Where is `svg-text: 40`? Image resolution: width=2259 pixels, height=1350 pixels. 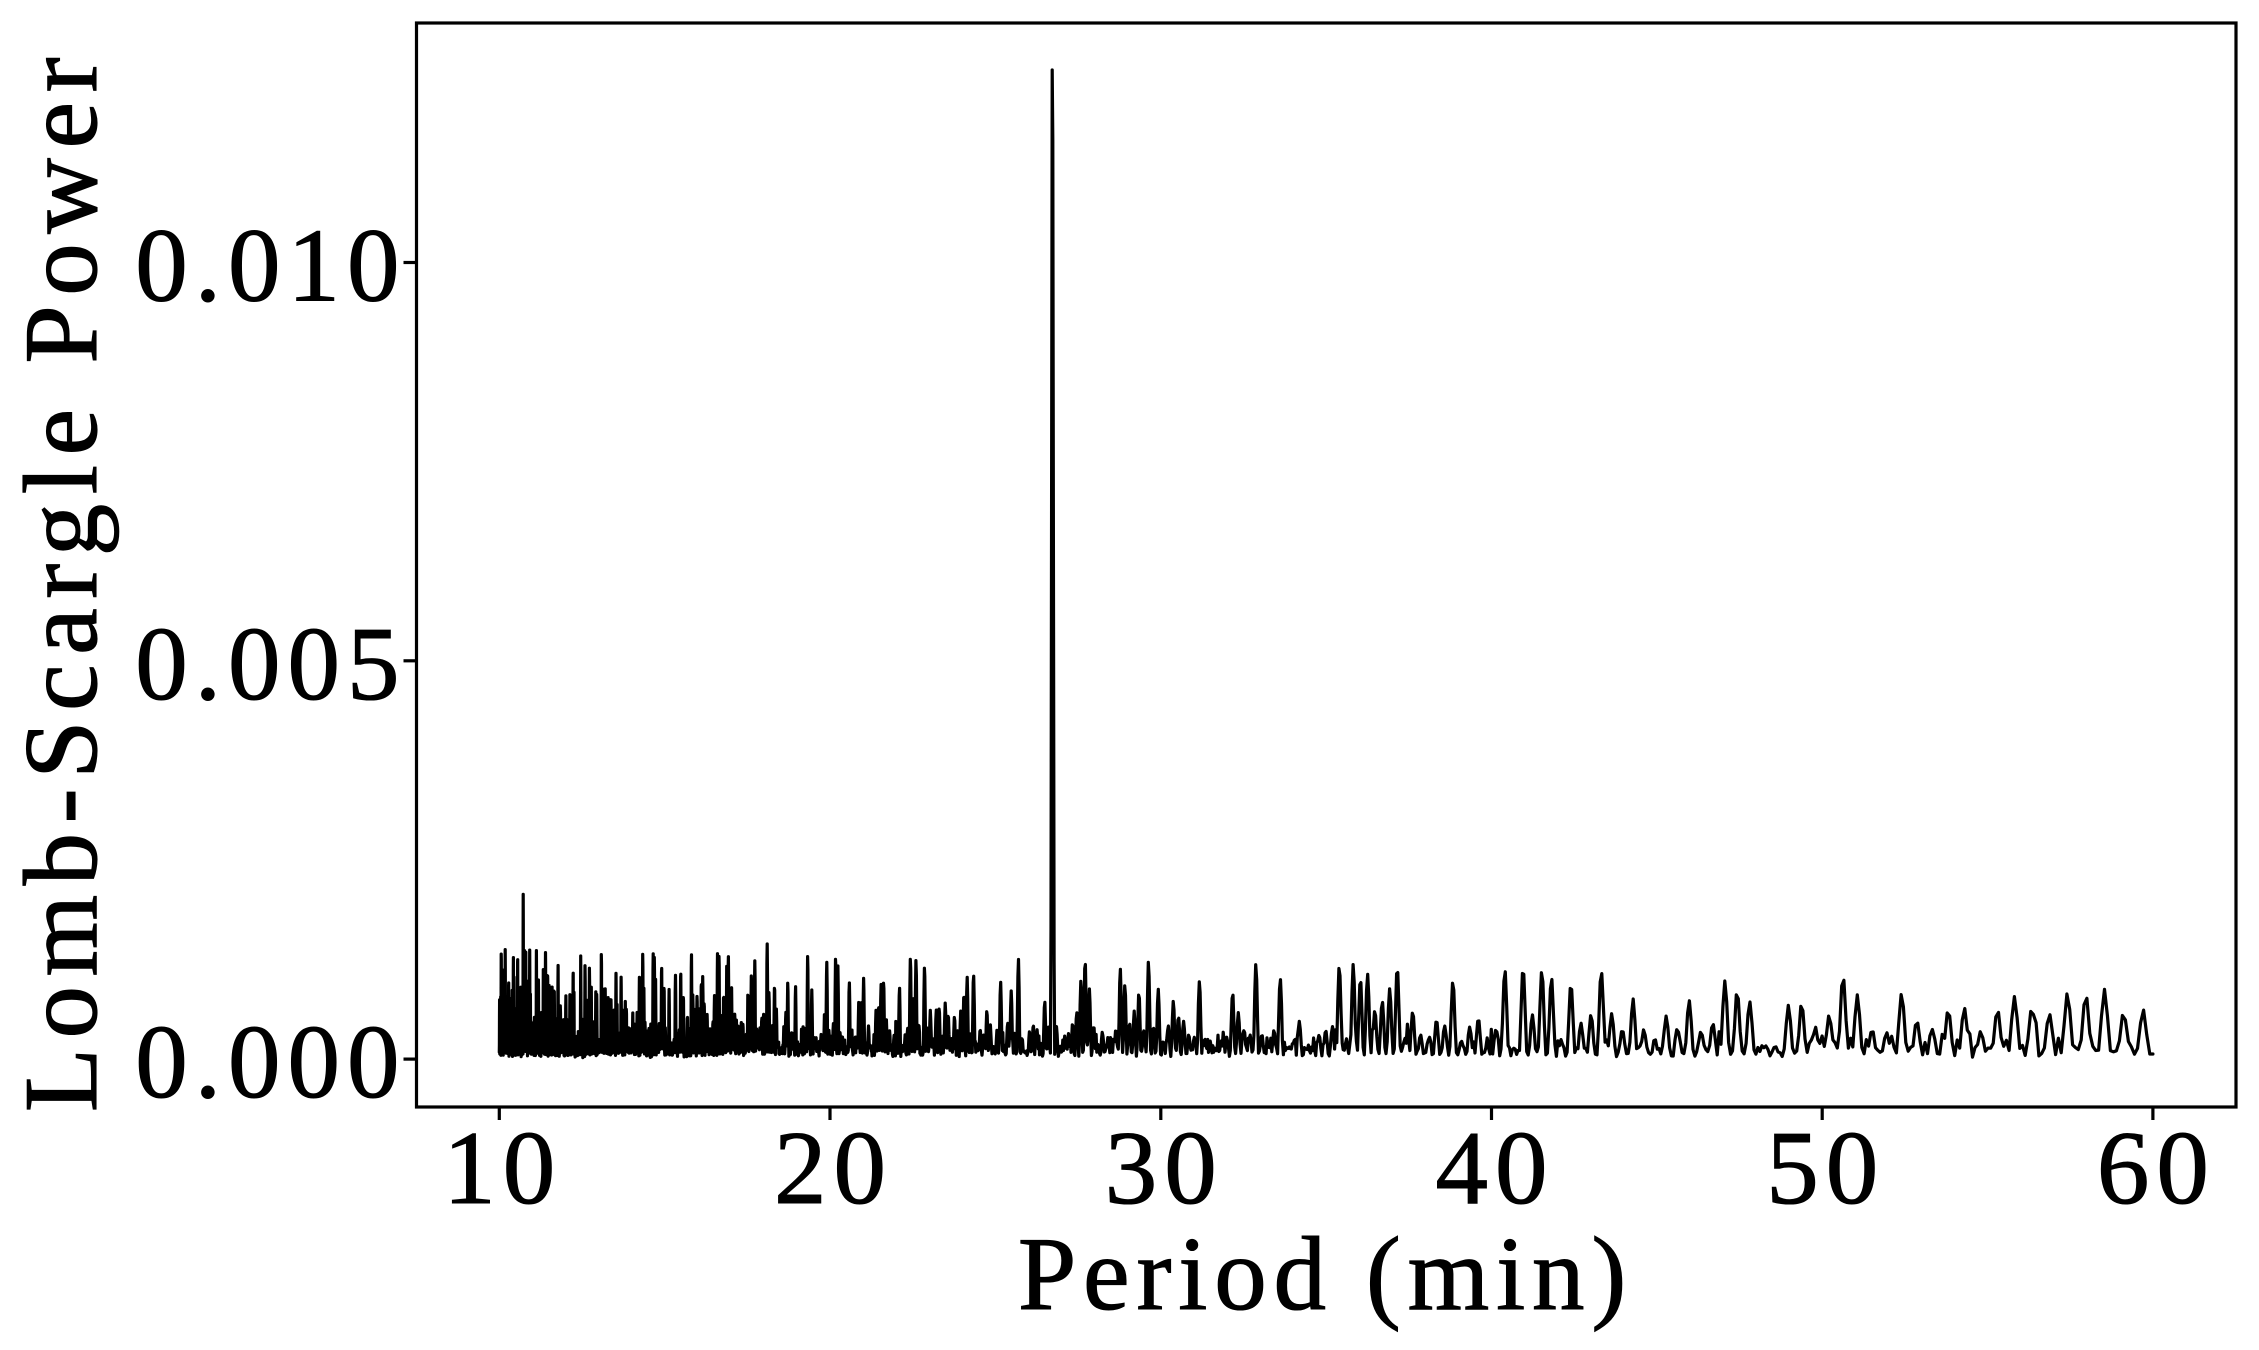
svg-text: 40 is located at coordinates (1495, 1167).